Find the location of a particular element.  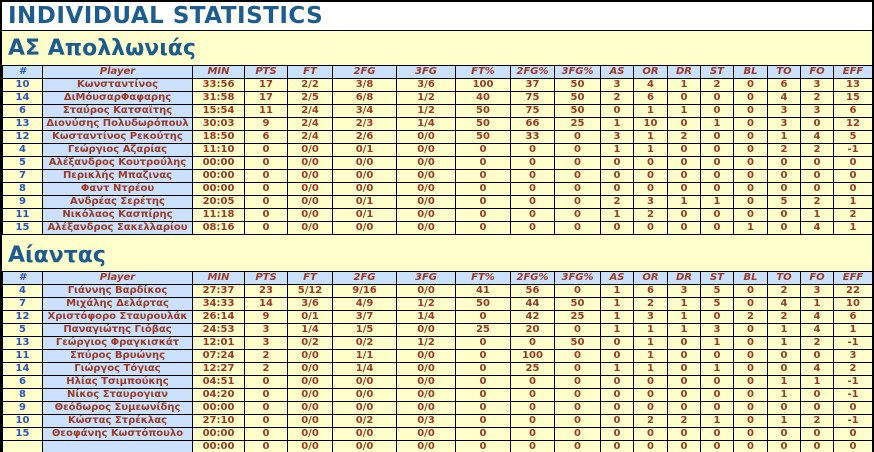

player-number: 10 is located at coordinates (22, 421).